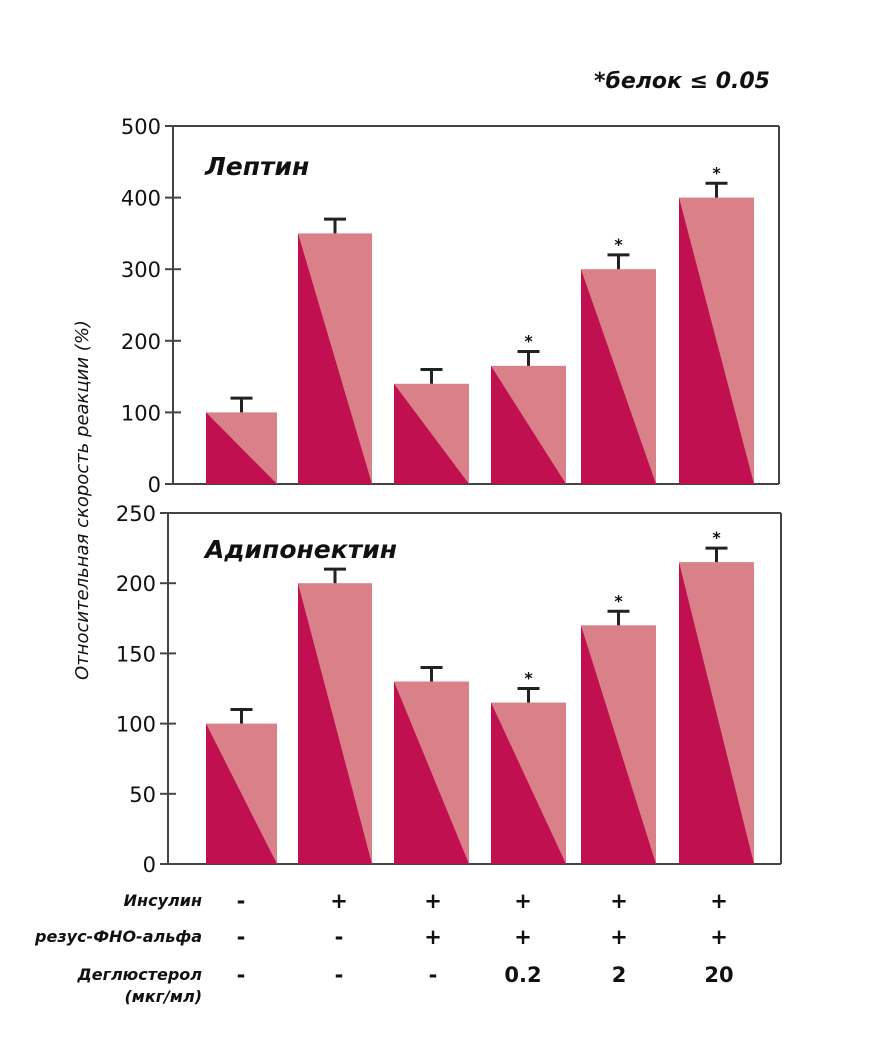 The image size is (870, 1043). I want to click on y-tick-label: 150, so click(136, 654).